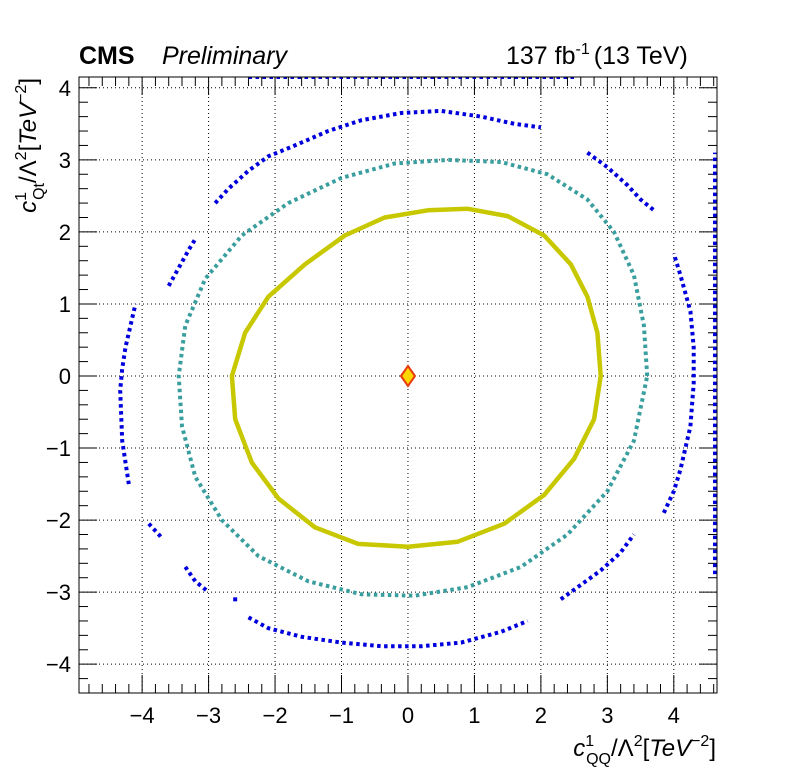  Describe the element at coordinates (275, 715) in the screenshot. I see `x-tick-label: −2` at that location.